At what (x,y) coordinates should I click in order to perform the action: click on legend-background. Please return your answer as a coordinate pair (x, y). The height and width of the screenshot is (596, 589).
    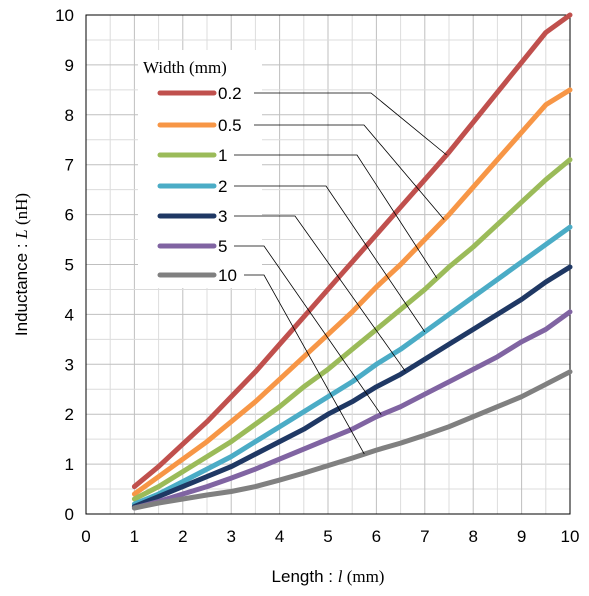
    Looking at the image, I should click on (200, 169).